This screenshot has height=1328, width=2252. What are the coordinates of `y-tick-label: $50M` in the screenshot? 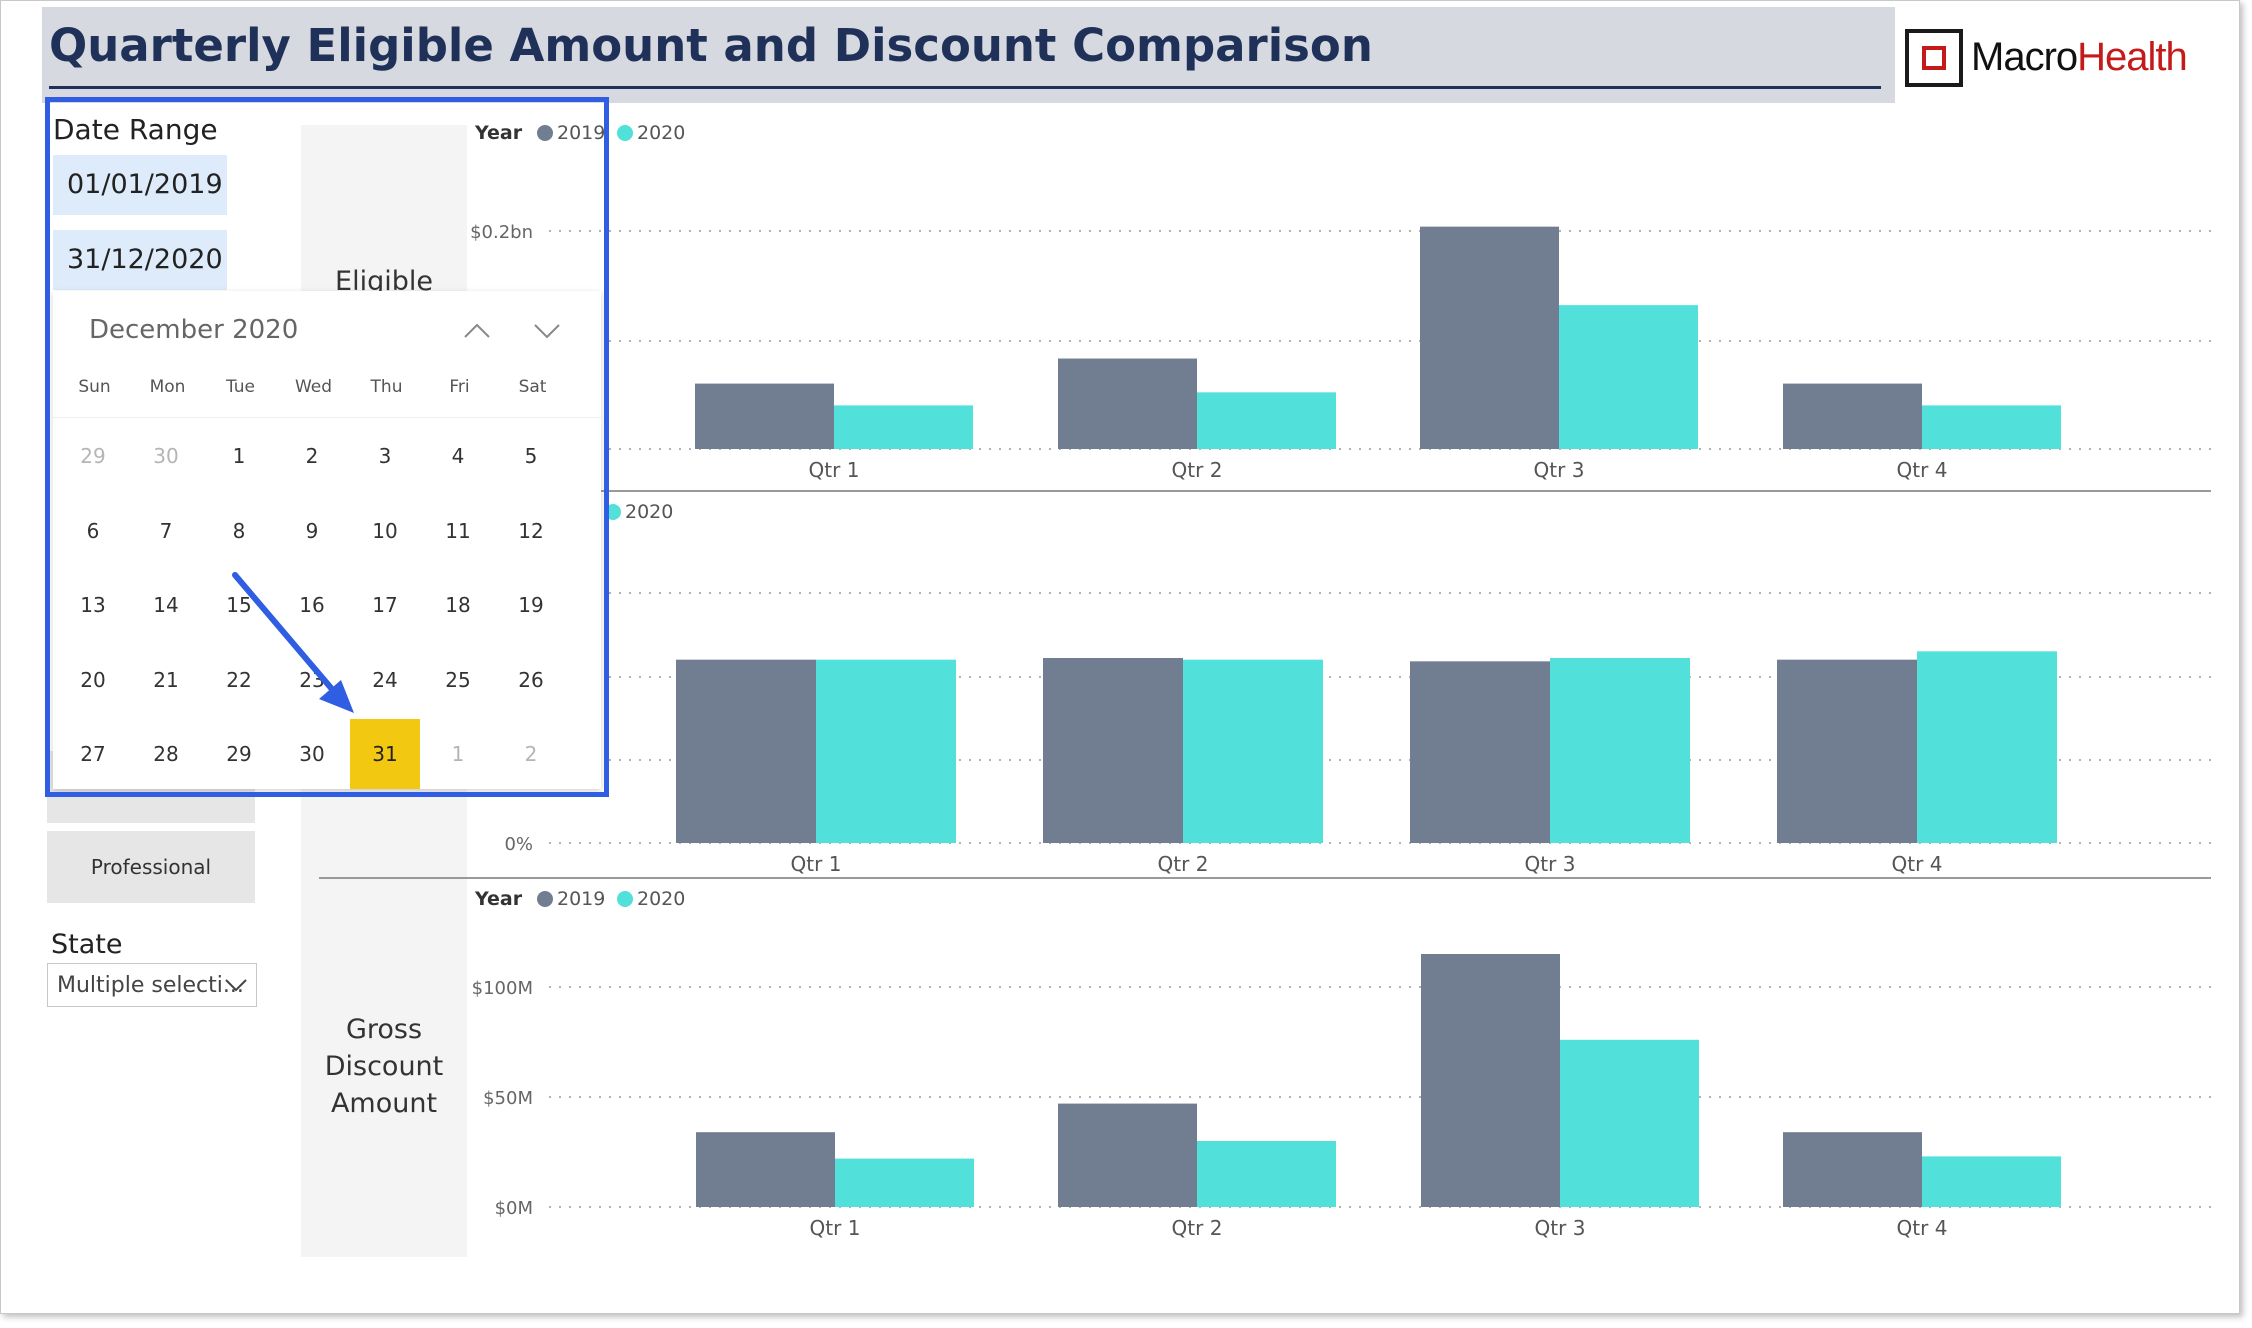 It's located at (508, 1098).